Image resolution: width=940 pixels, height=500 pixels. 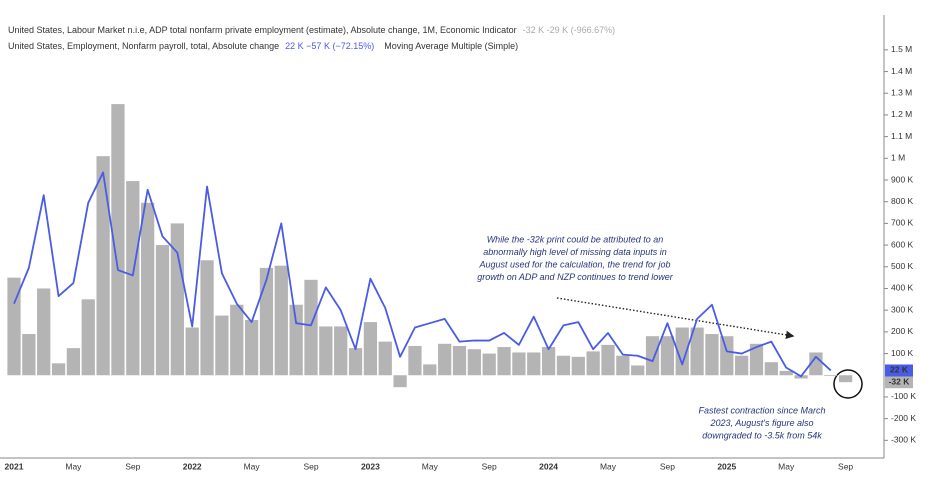 What do you see at coordinates (902, 331) in the screenshot?
I see `y-tick-label: 200 K` at bounding box center [902, 331].